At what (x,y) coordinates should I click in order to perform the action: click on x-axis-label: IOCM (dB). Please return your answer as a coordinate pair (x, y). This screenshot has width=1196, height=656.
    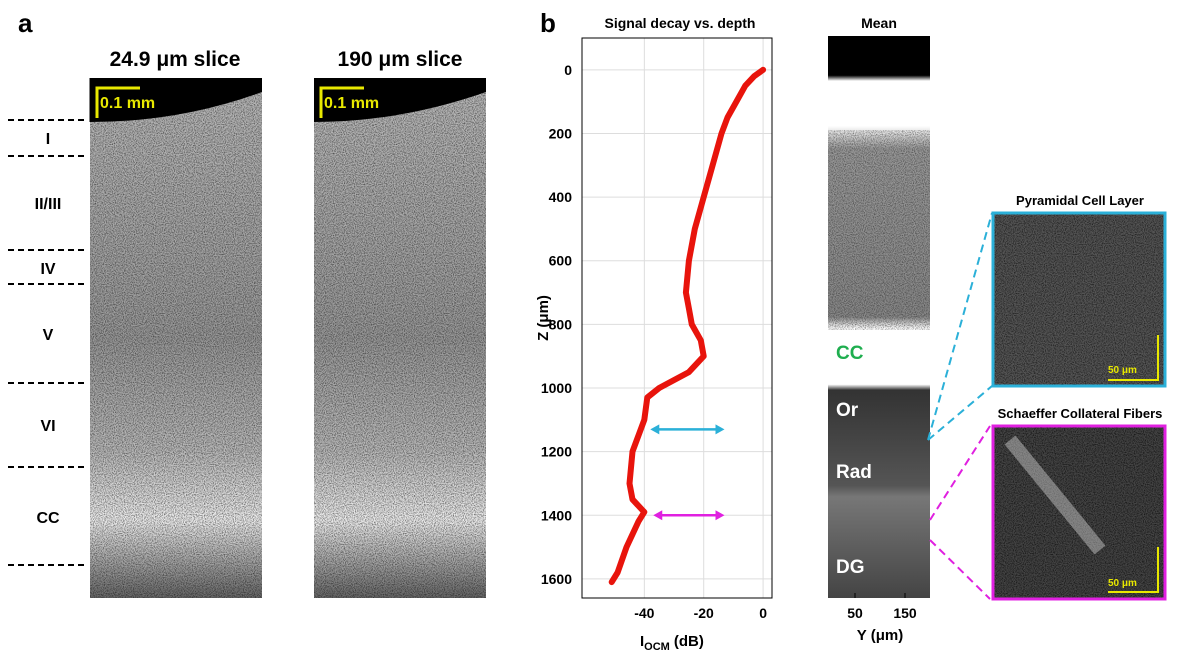
    Looking at the image, I should click on (672, 643).